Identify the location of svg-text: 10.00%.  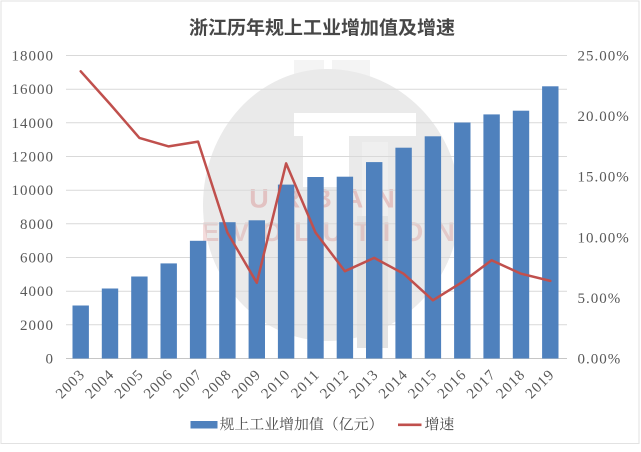
(604, 238).